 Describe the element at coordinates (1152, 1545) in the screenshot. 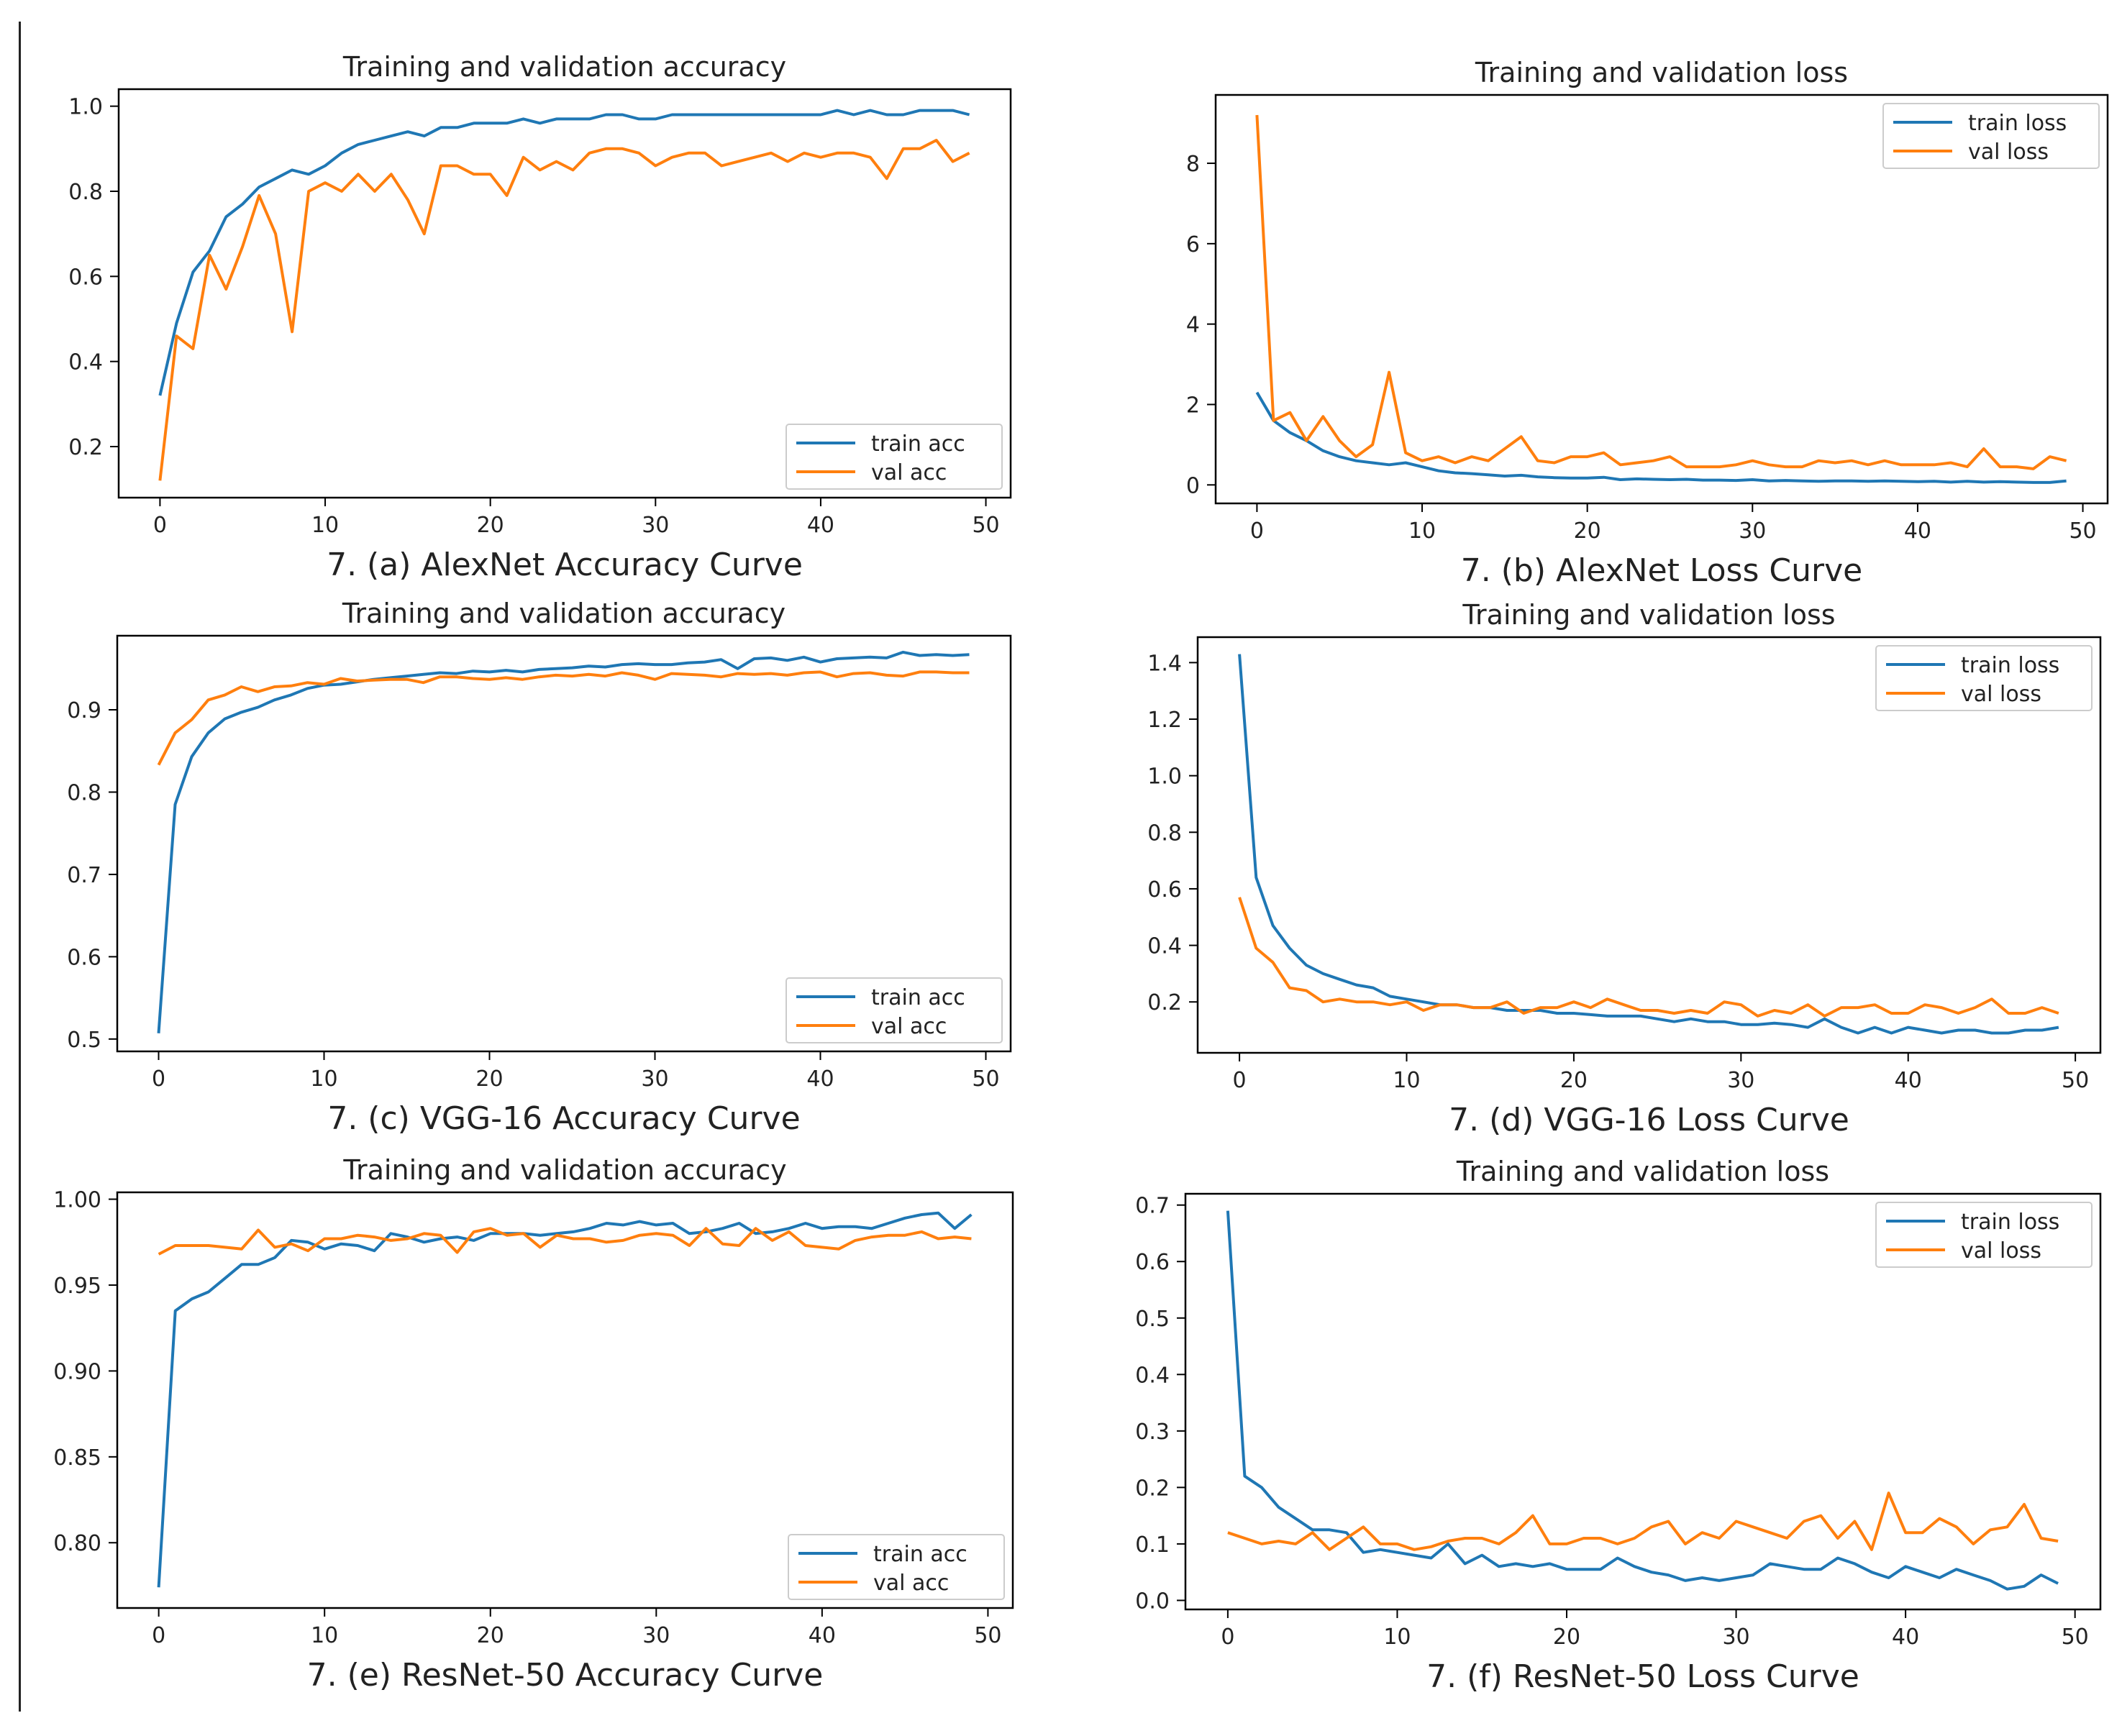

I see `y-tick-label: 0.1` at that location.